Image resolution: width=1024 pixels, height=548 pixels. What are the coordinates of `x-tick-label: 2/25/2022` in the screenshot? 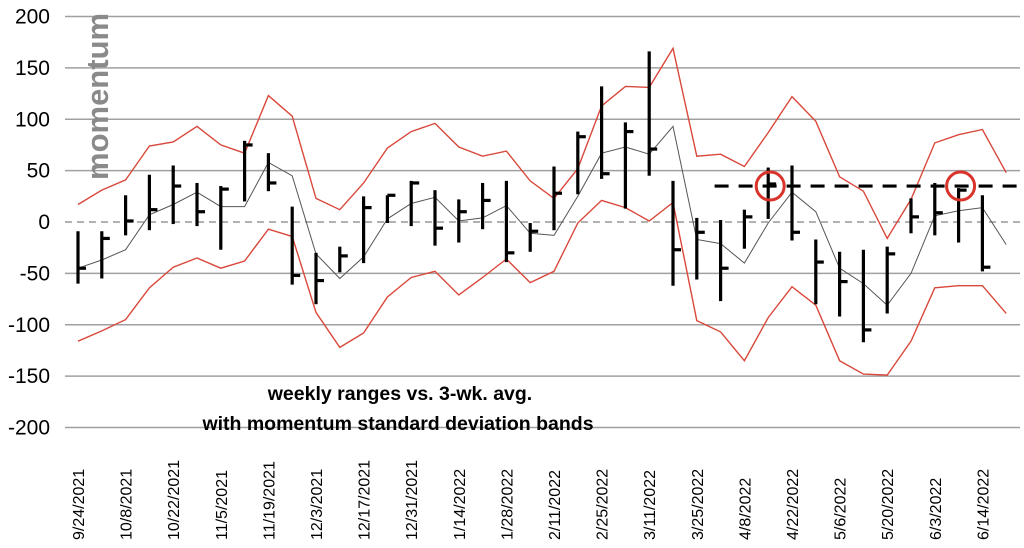 It's located at (603, 504).